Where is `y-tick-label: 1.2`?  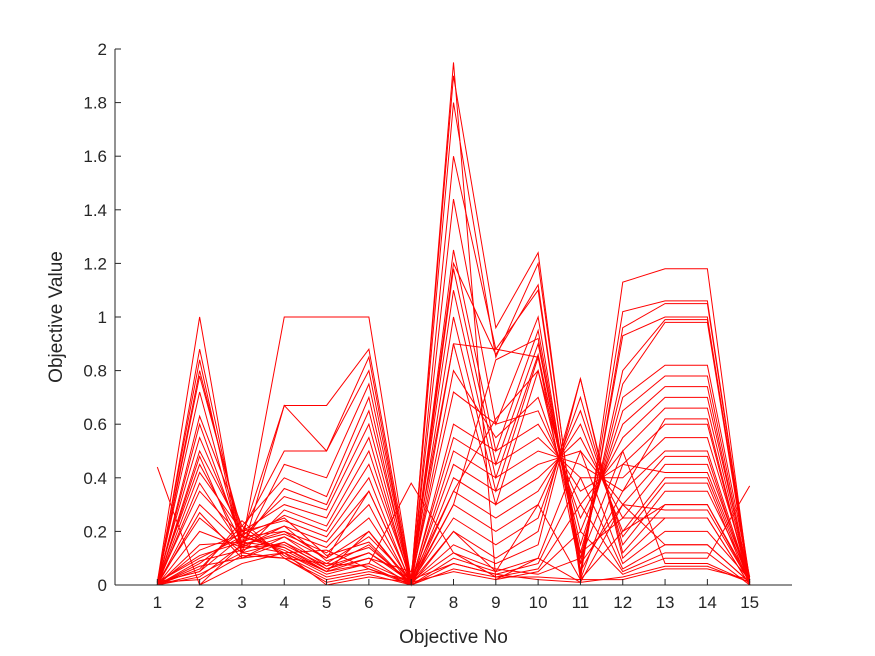
y-tick-label: 1.2 is located at coordinates (95, 263).